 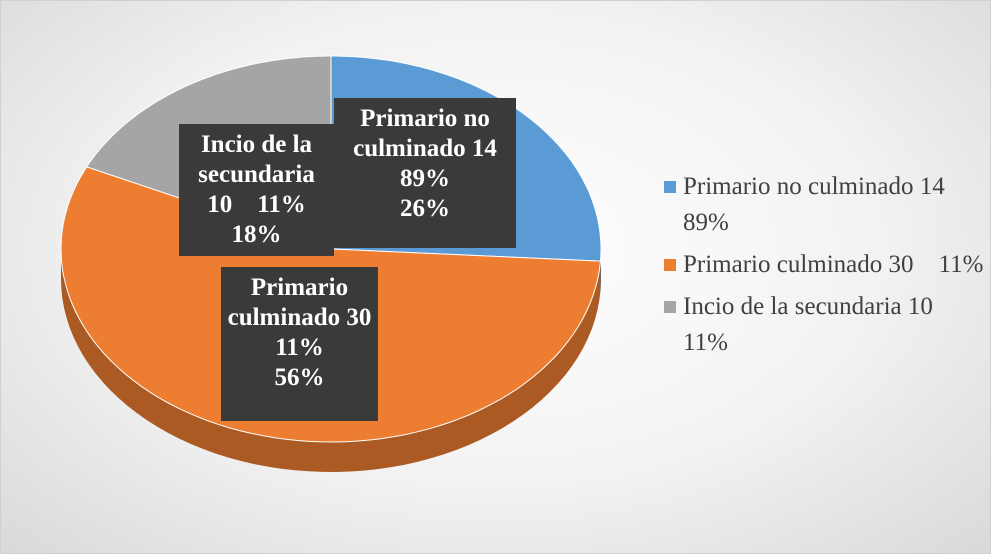 I want to click on data-label: Incio de la secundaria 10 11% 18%, so click(x=256, y=190).